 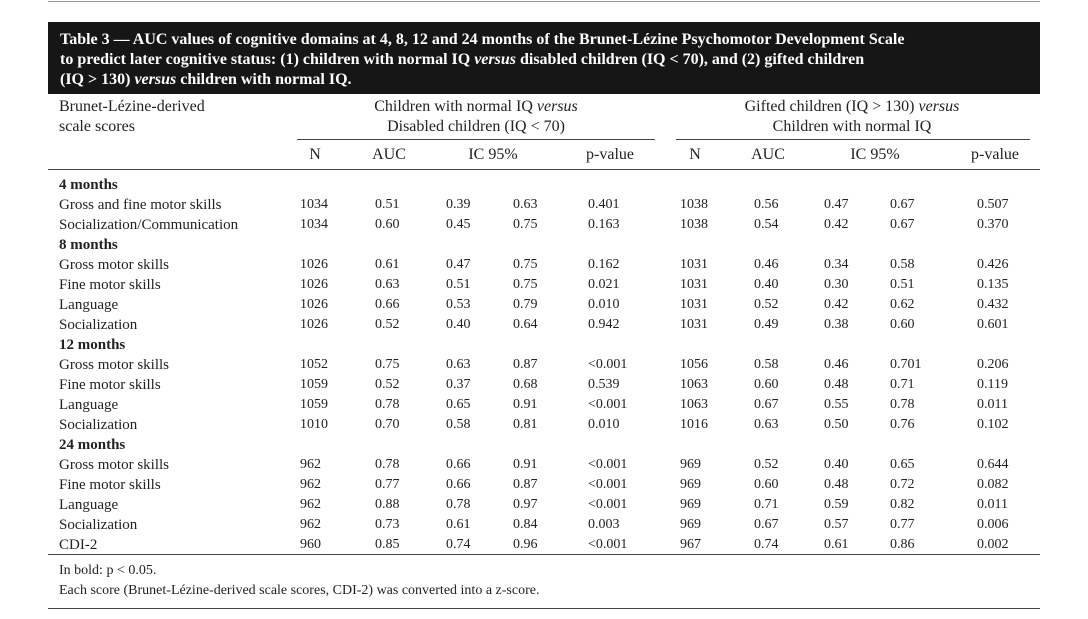 What do you see at coordinates (78, 545) in the screenshot?
I see `row-label: CDI-2` at bounding box center [78, 545].